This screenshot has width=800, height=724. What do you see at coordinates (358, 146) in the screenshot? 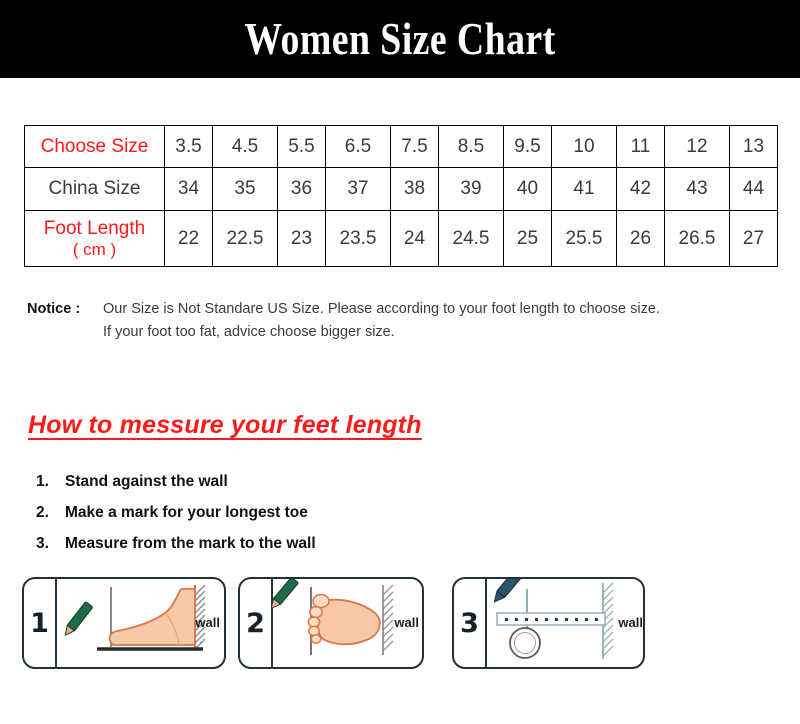
I see `table-cell: 6.5` at bounding box center [358, 146].